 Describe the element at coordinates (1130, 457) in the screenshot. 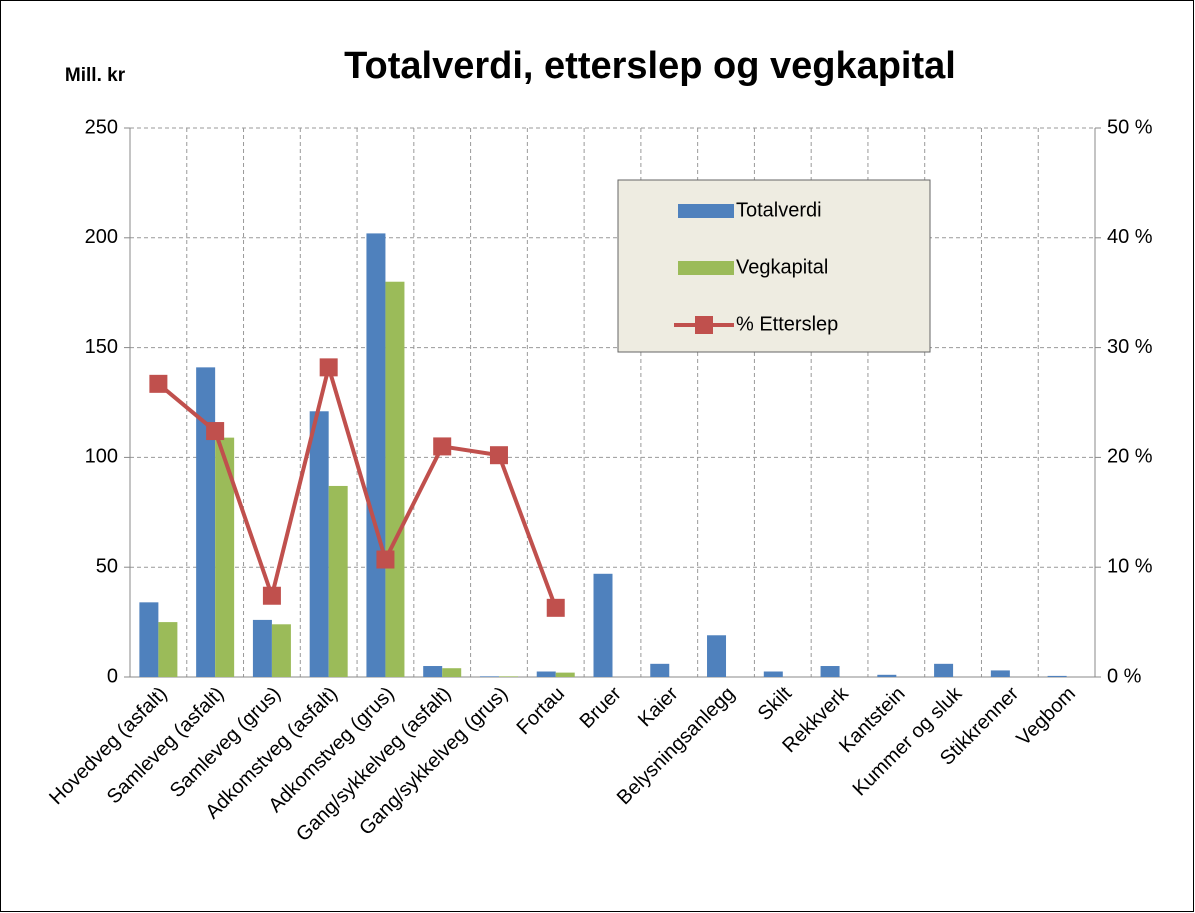

I see `y2-tick-label: 20 %` at that location.